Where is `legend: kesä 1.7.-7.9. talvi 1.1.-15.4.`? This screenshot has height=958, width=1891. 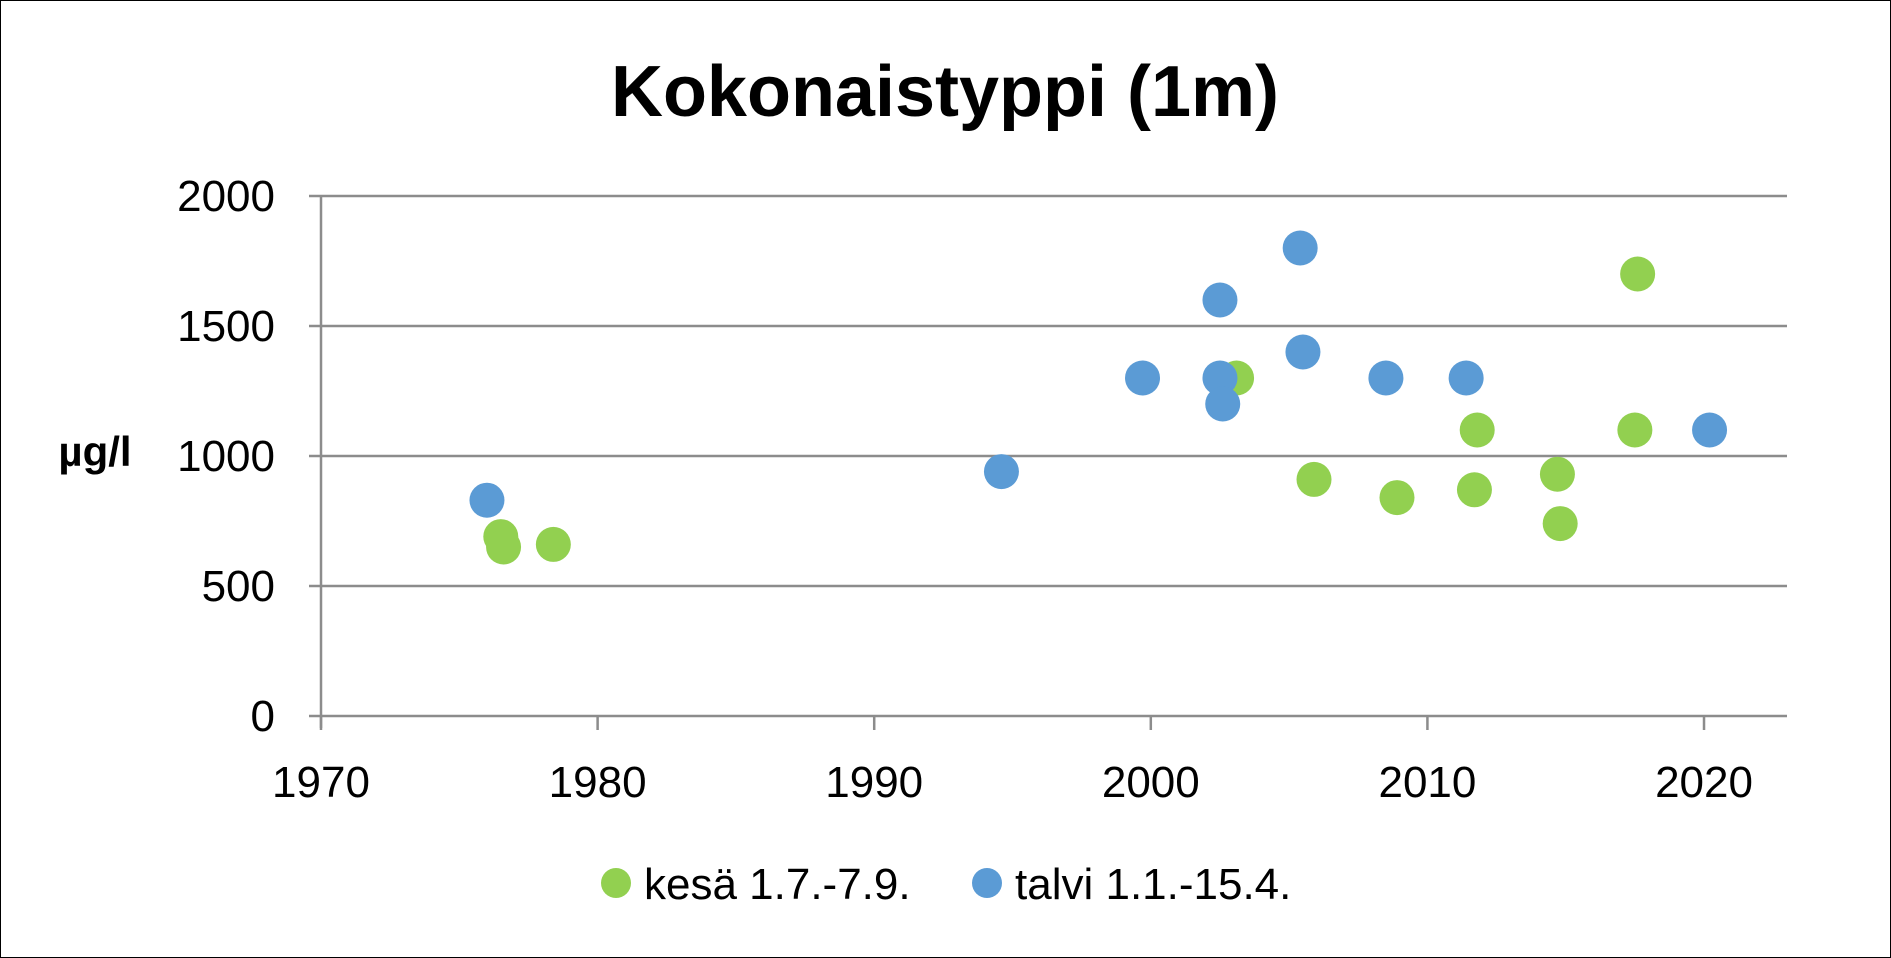 legend: kesä 1.7.-7.9. talvi 1.1.-15.4. is located at coordinates (946, 884).